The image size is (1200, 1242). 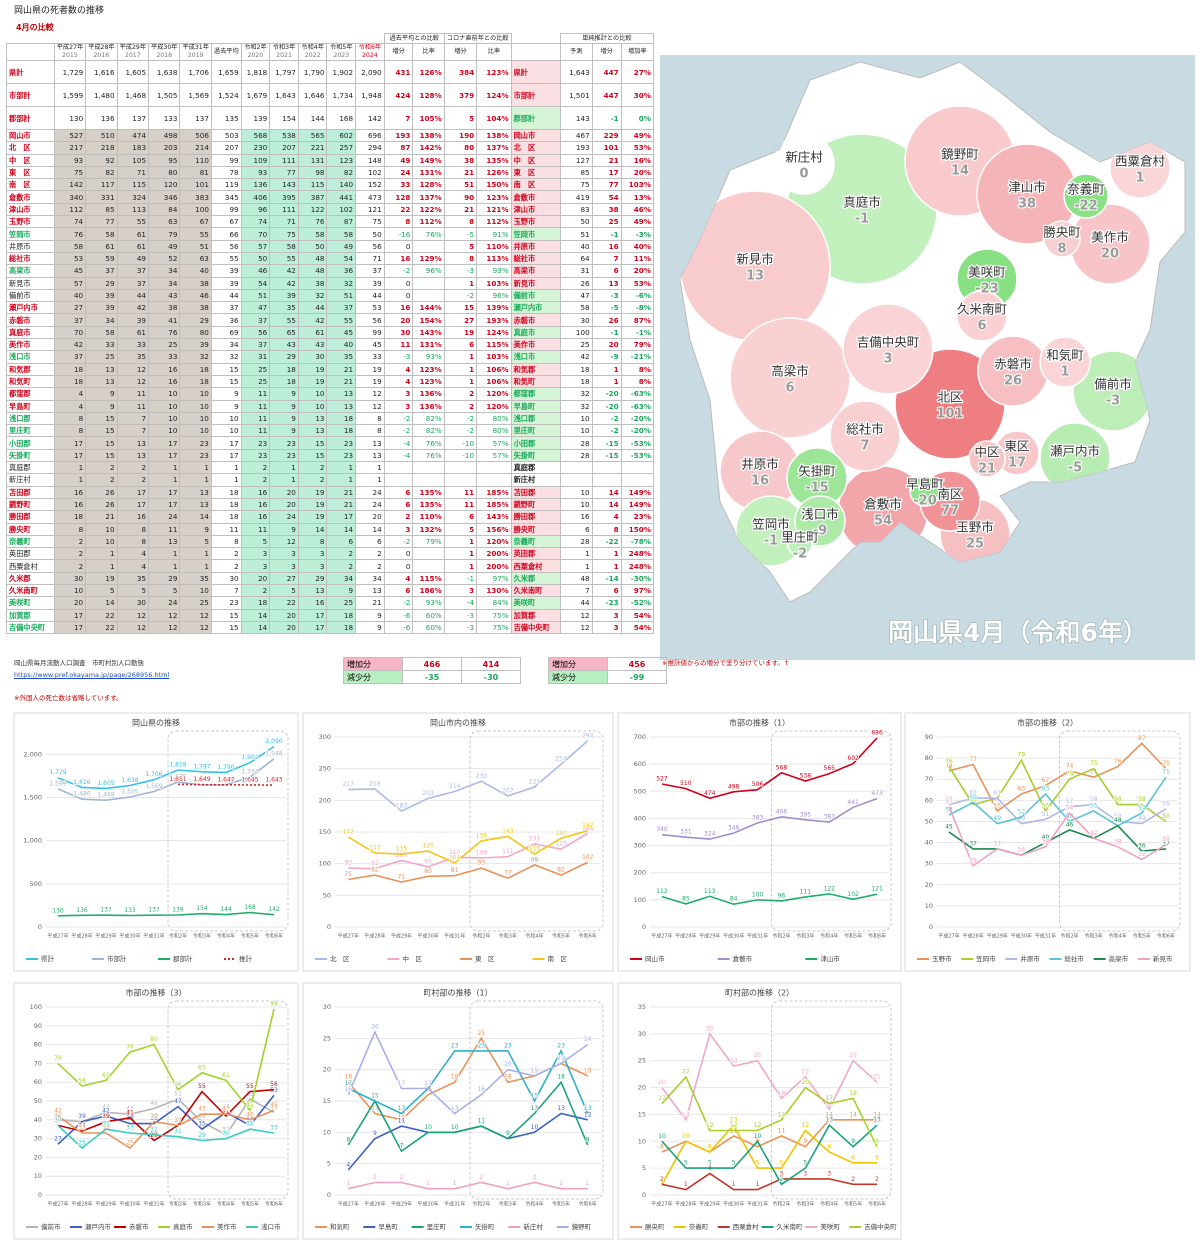 What do you see at coordinates (70, 492) in the screenshot?
I see `table-cell: 16` at bounding box center [70, 492].